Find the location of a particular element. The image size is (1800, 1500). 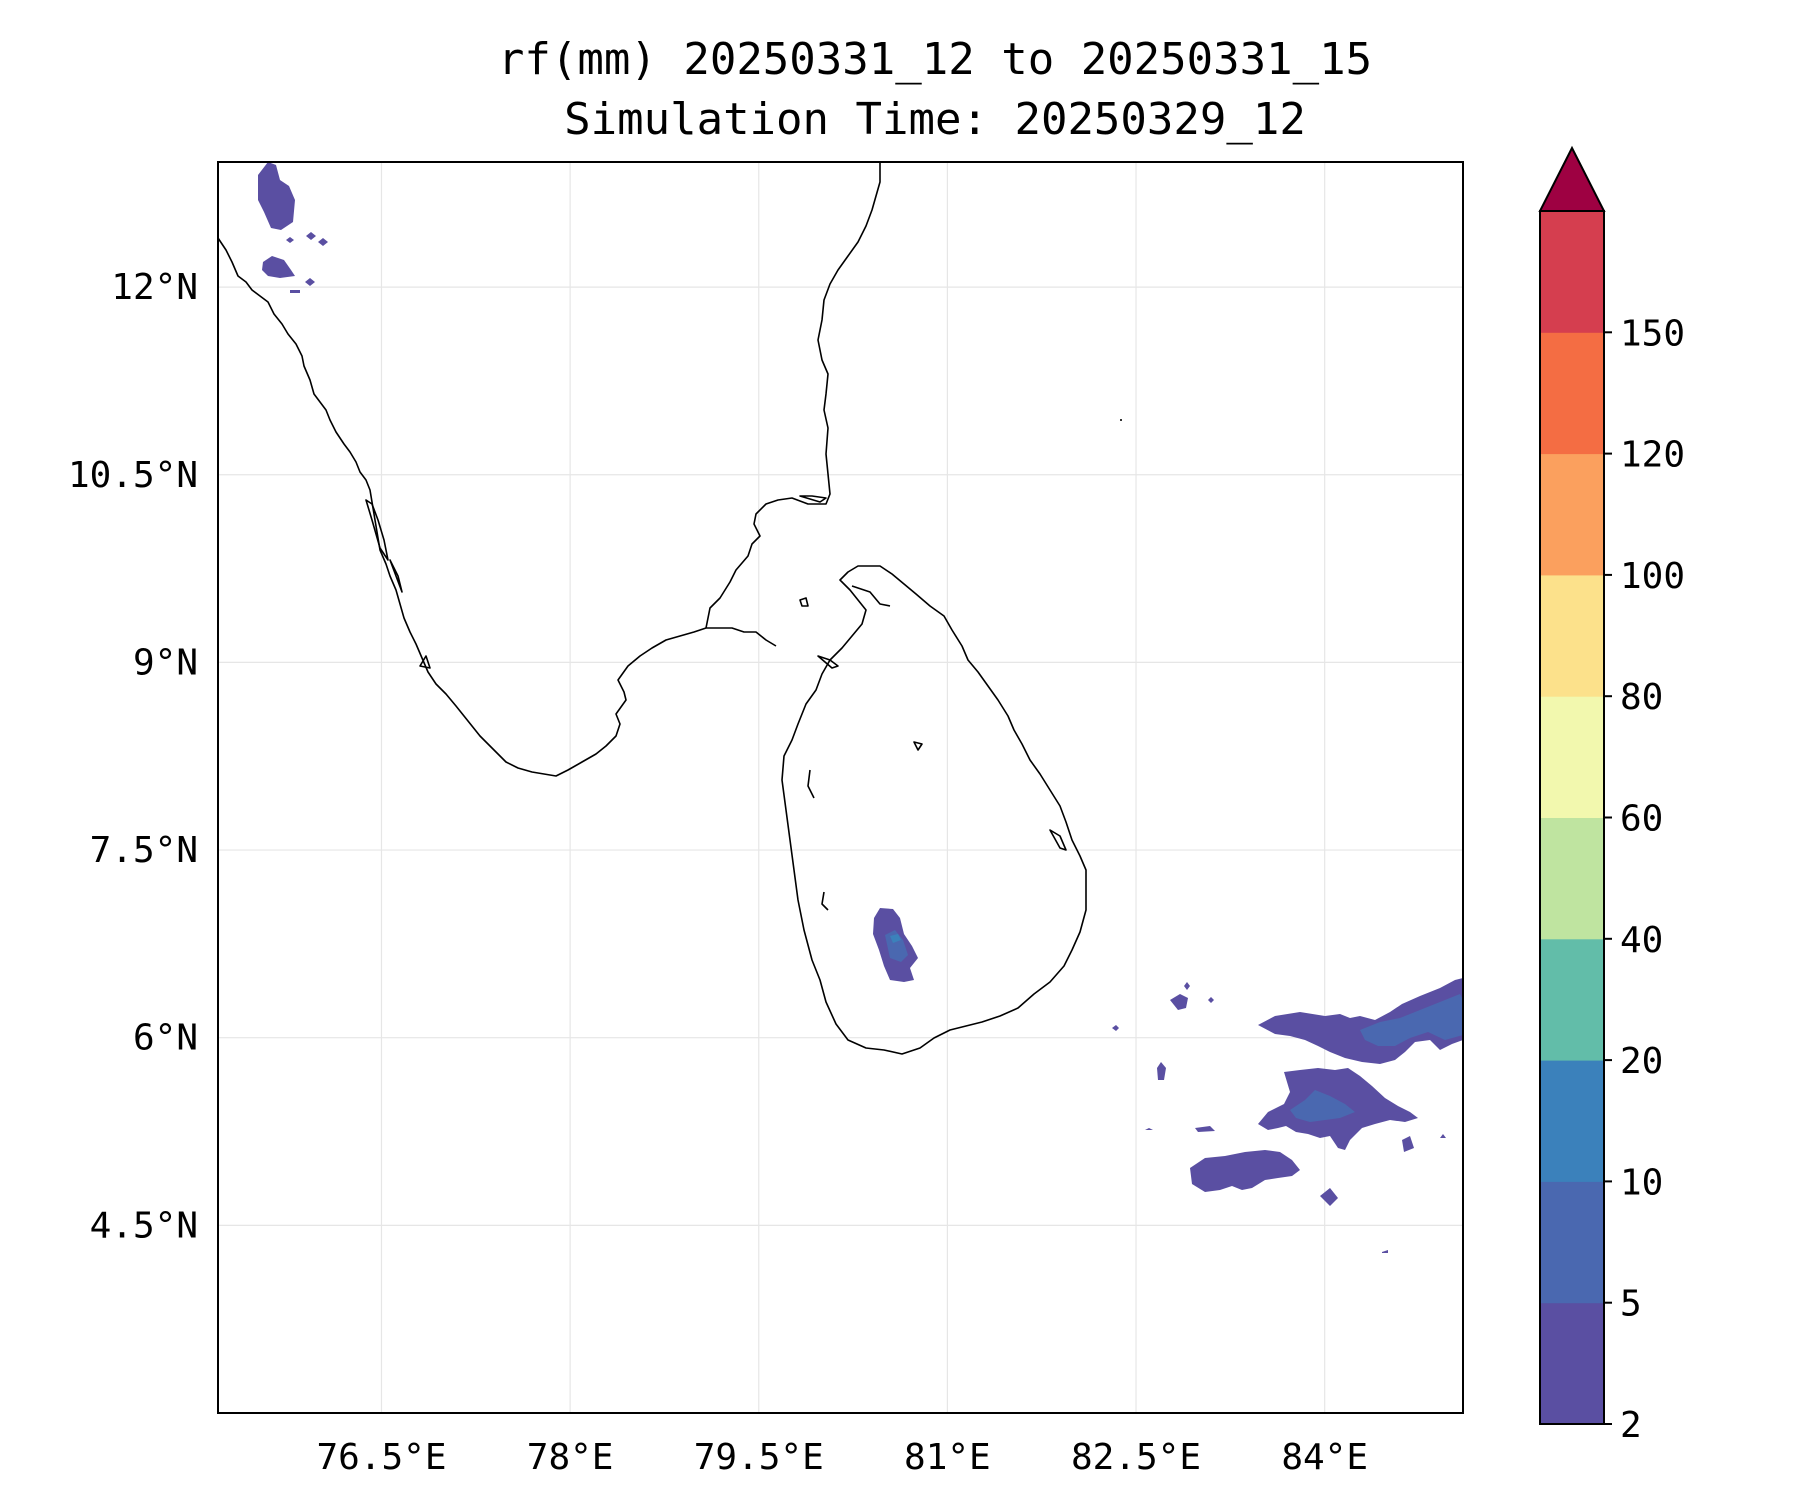

colorbar-tick-label: 100 is located at coordinates (1652, 576).